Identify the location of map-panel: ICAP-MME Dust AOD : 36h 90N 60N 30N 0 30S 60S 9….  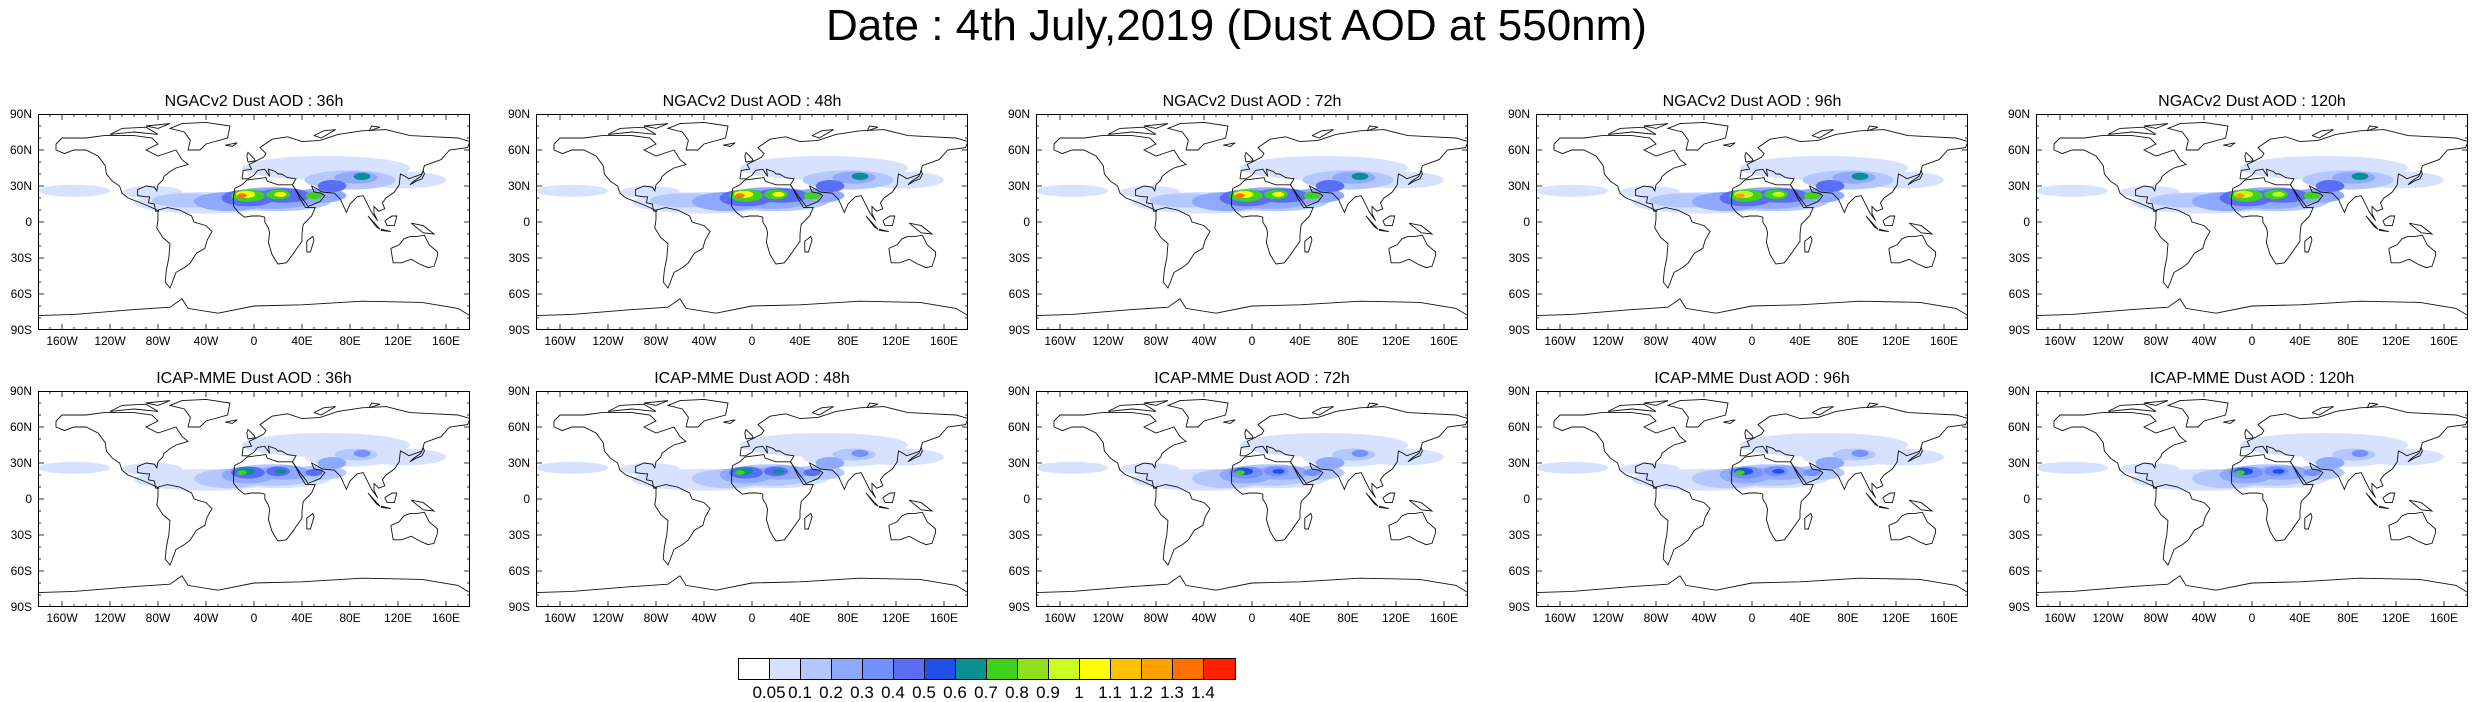
(235, 497).